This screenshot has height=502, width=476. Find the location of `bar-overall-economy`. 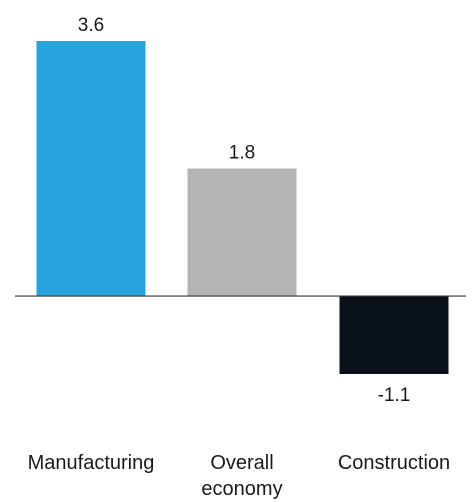

bar-overall-economy is located at coordinates (242, 232).